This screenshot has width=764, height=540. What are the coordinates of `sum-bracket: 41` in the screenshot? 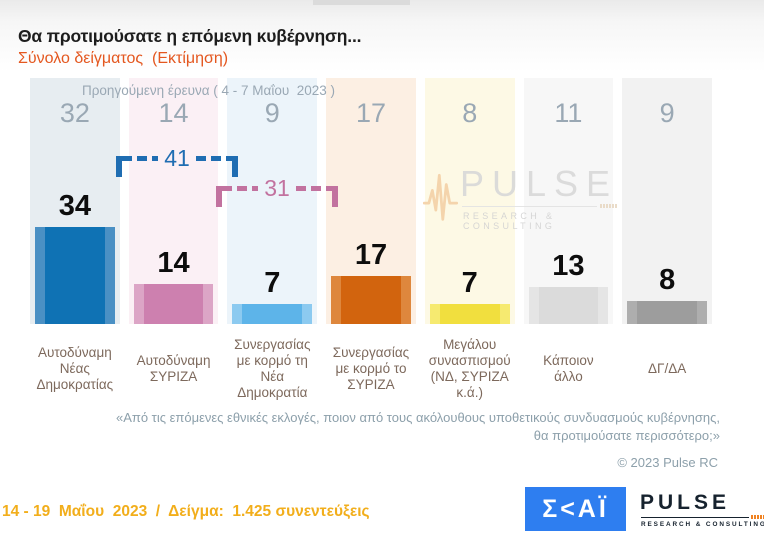 It's located at (177, 162).